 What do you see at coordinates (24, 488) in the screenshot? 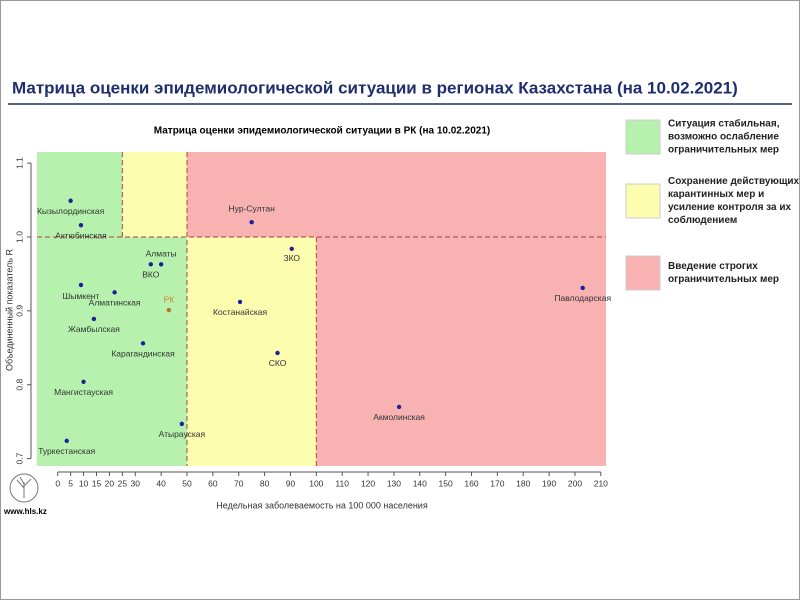
I see `logo` at bounding box center [24, 488].